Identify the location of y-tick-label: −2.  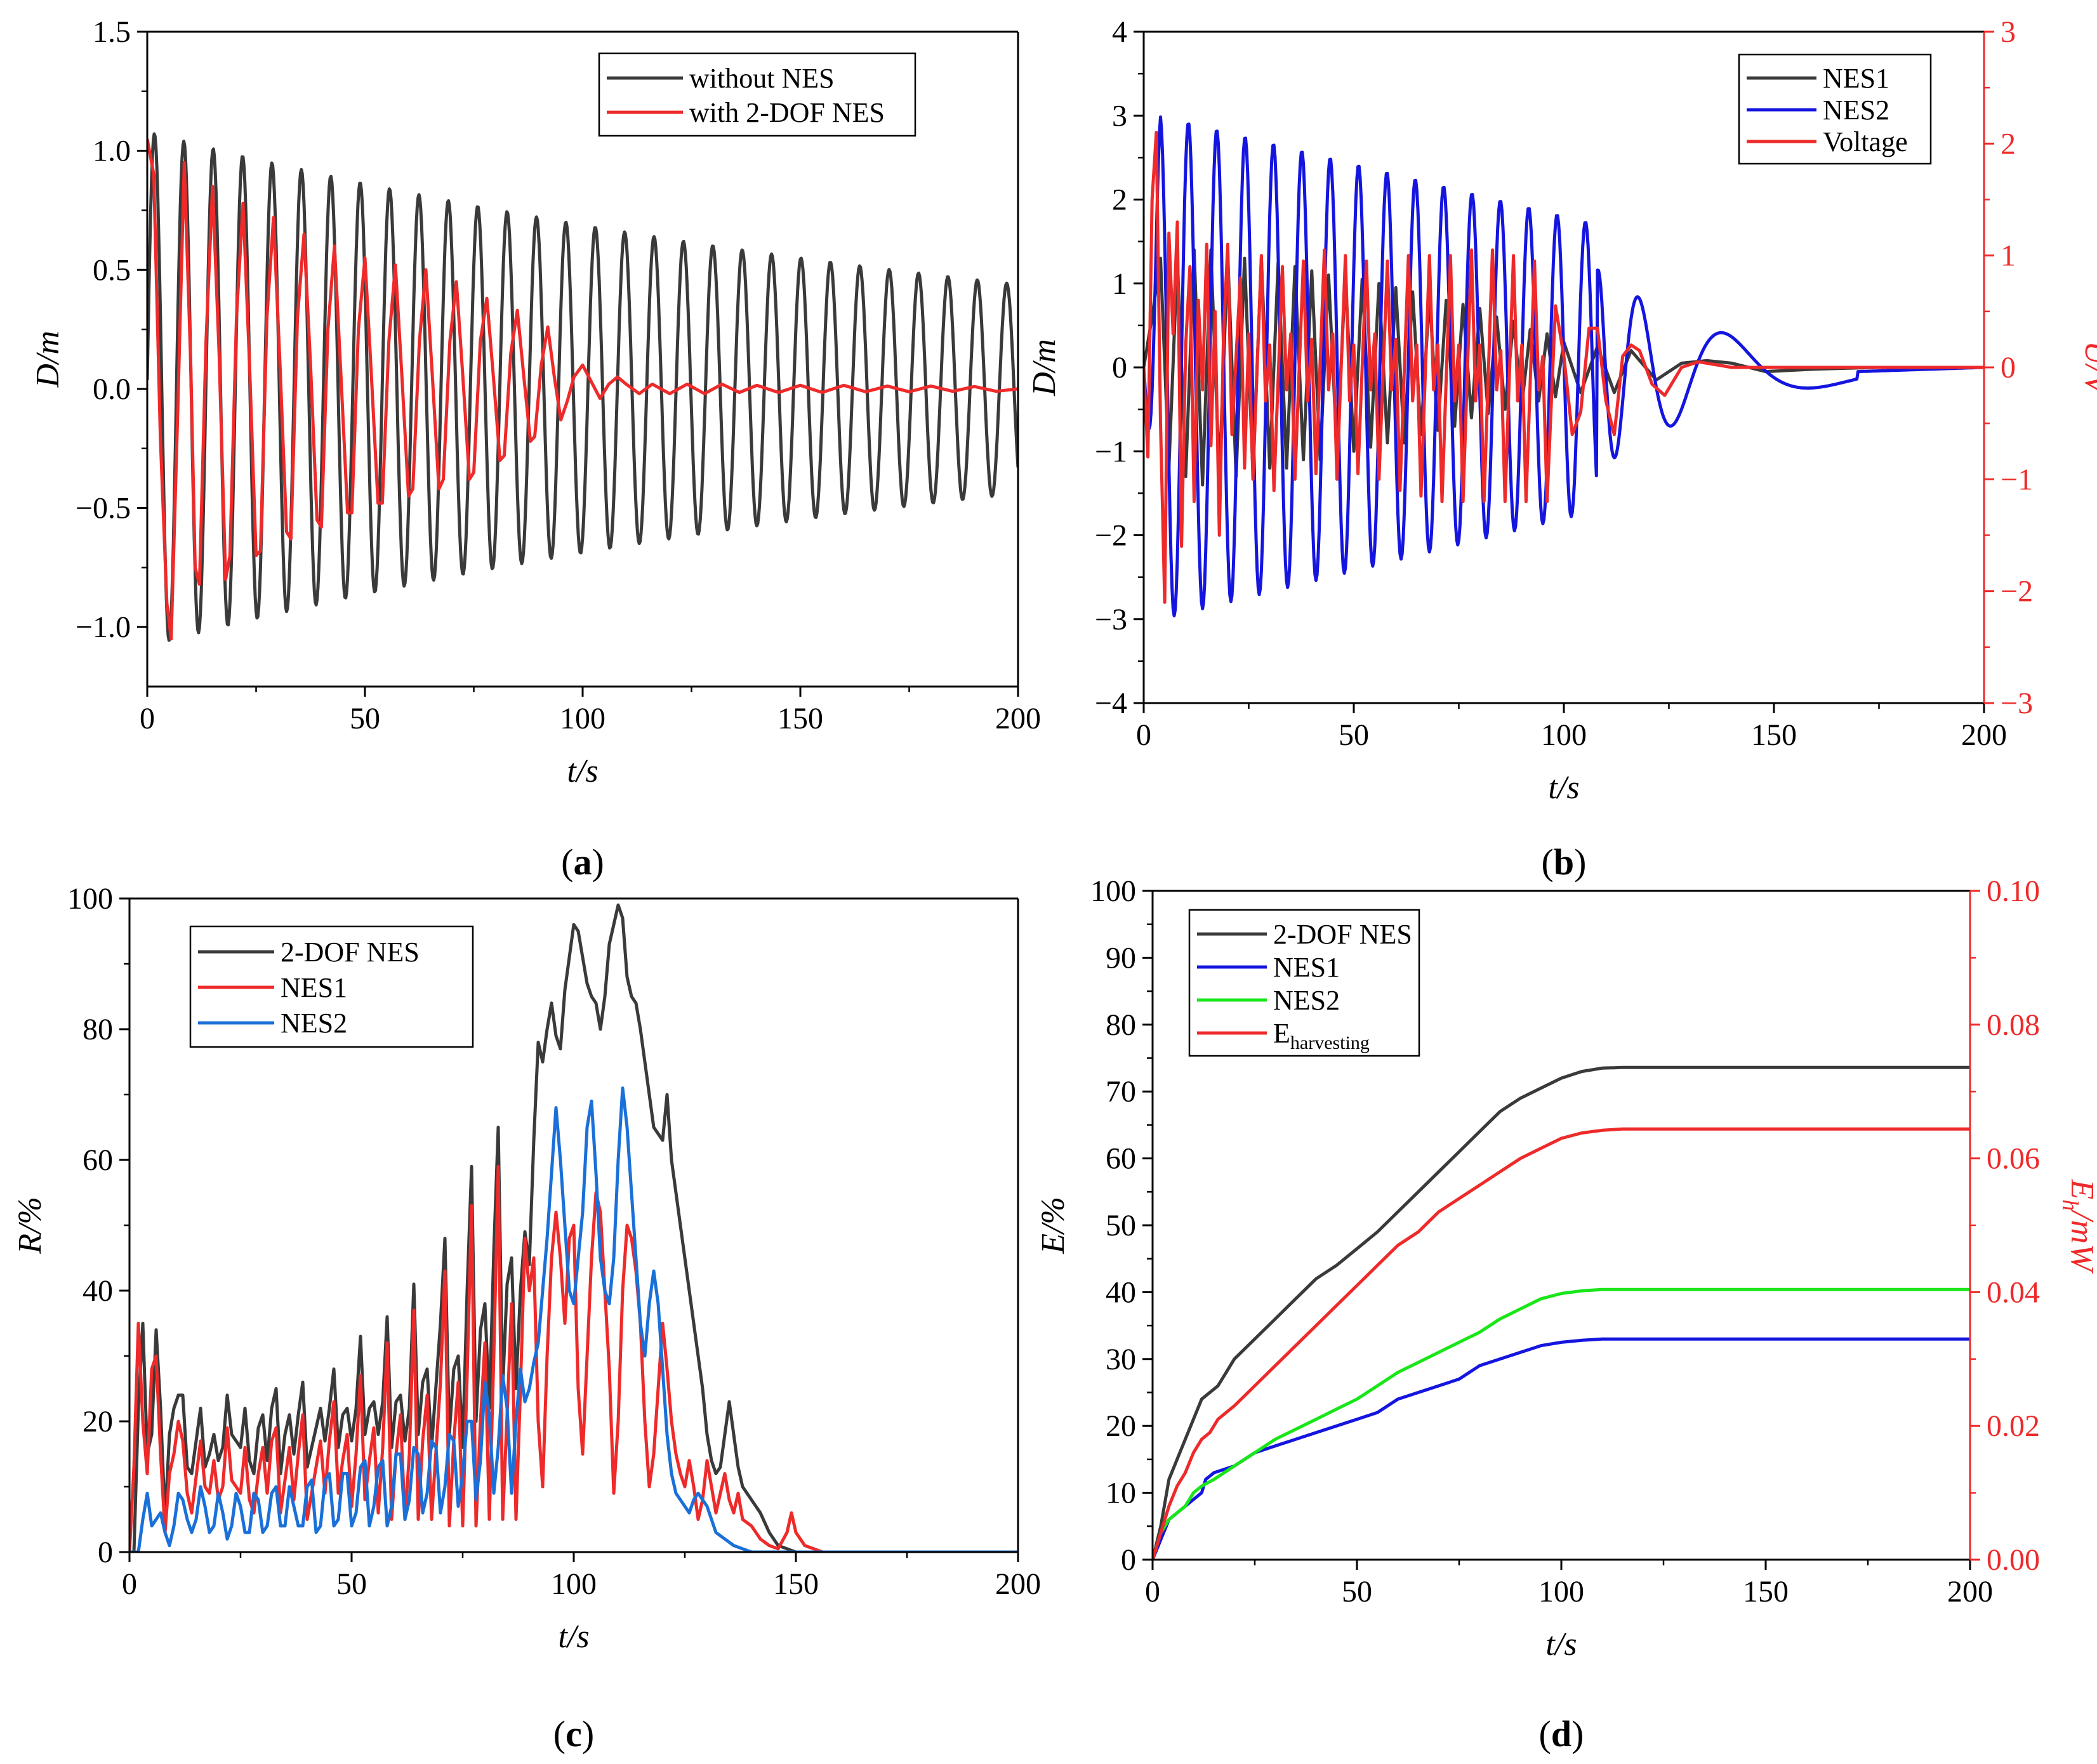
(1111, 536).